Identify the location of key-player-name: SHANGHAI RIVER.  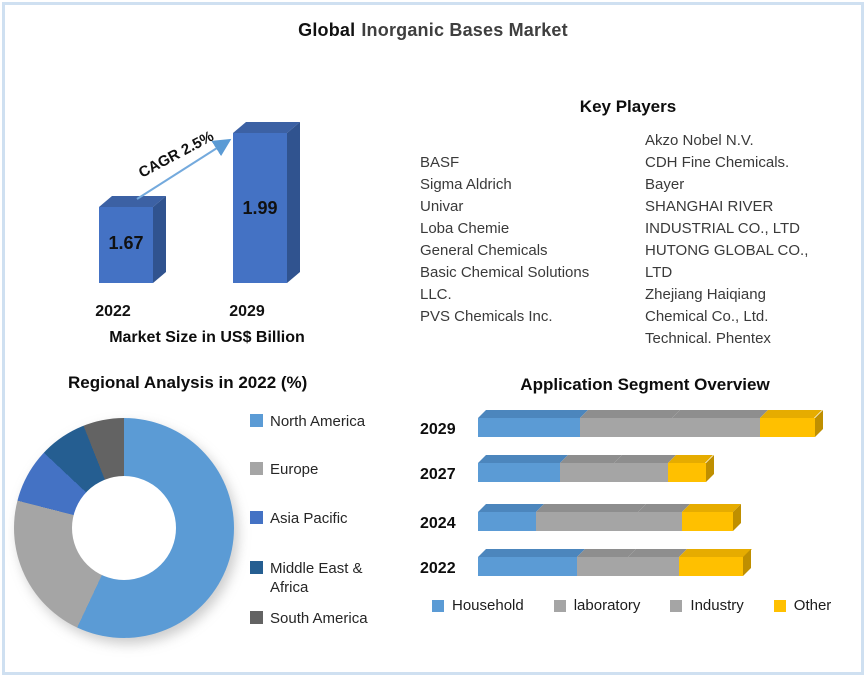
(709, 206).